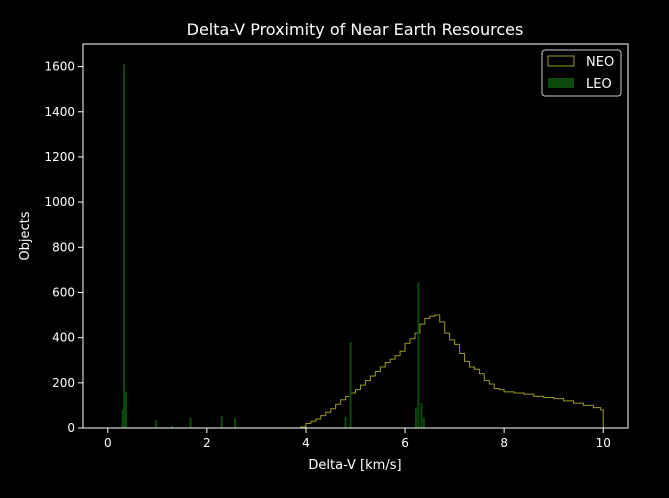 This screenshot has width=669, height=498. I want to click on legend-swatch-neo, so click(561, 61).